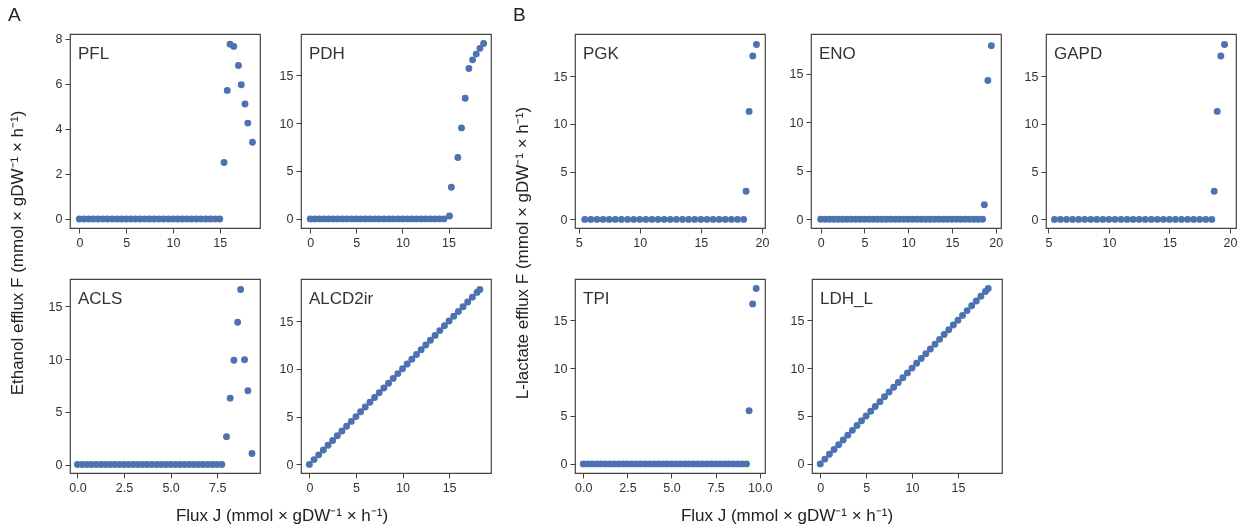 This screenshot has width=1244, height=531. Describe the element at coordinates (59, 39) in the screenshot. I see `y-tick-label: 8` at that location.